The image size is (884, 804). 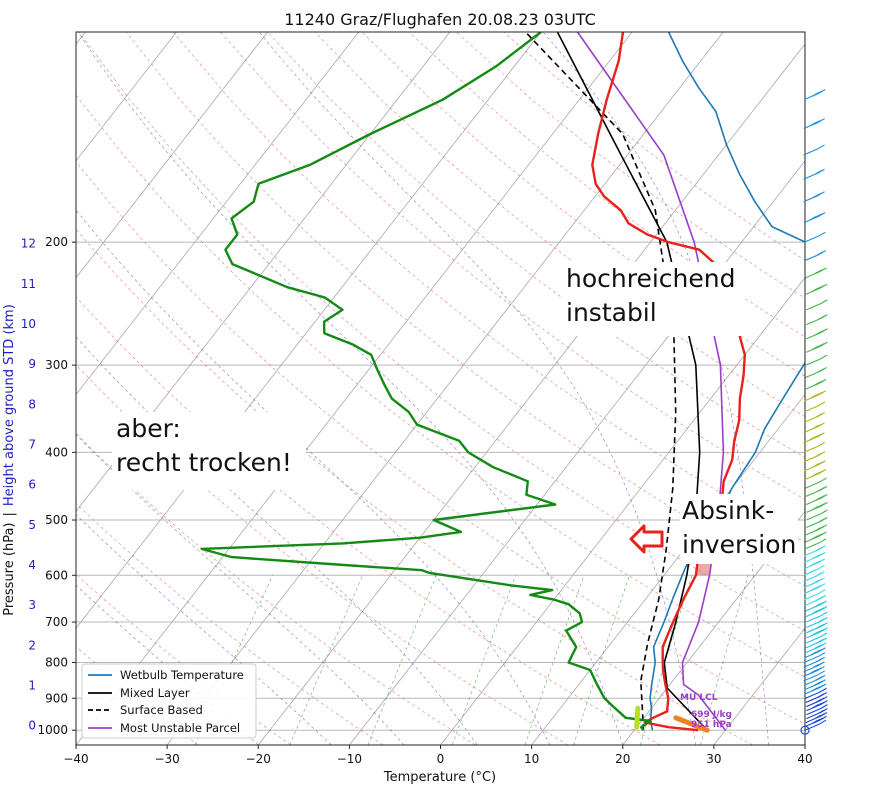 What do you see at coordinates (9, 405) in the screenshot?
I see `y-axis-label-height: Height above ground STD (km)` at bounding box center [9, 405].